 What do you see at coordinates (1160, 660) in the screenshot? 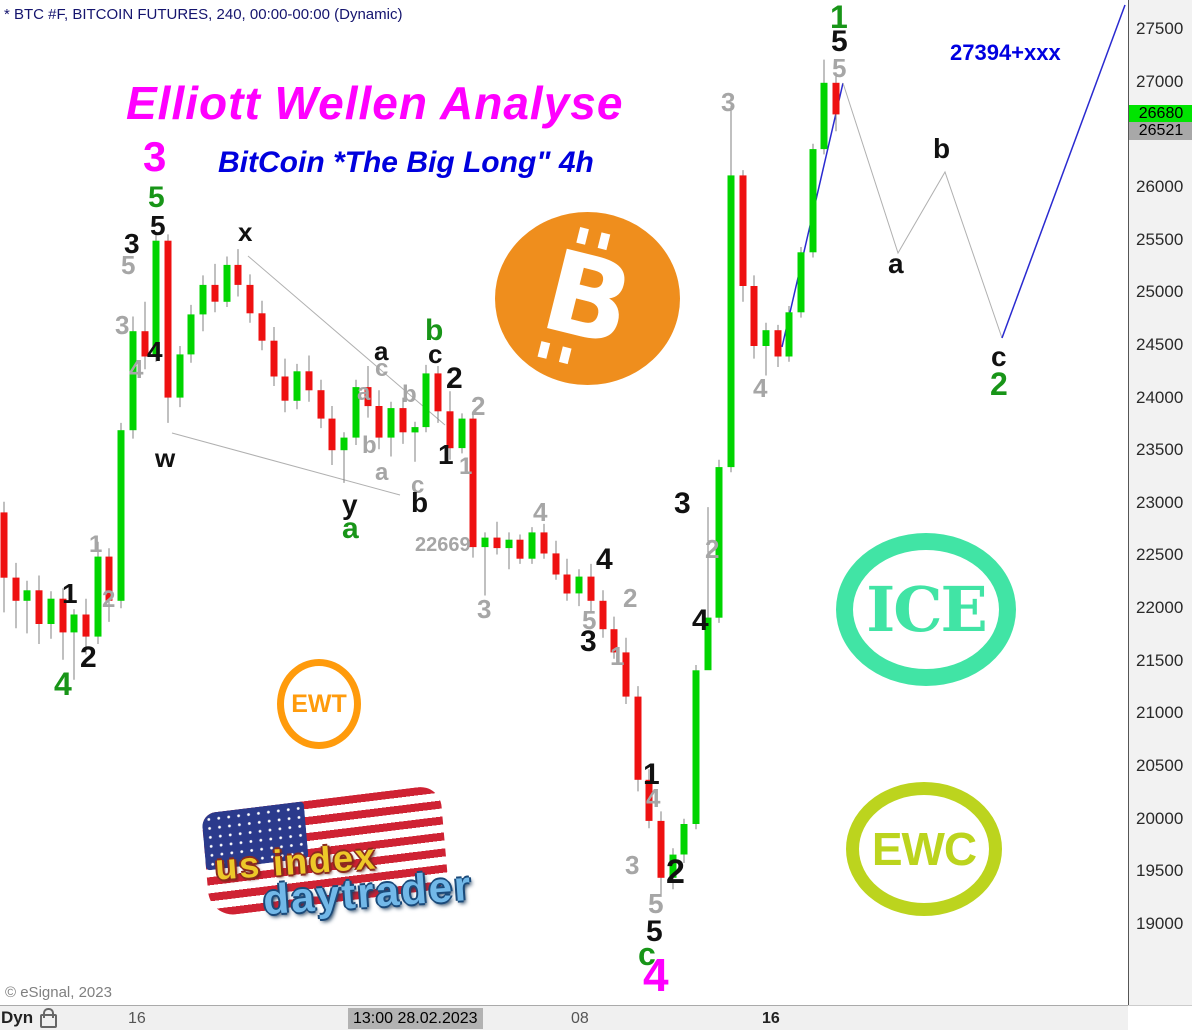
I see `price-tick: 21500` at bounding box center [1160, 660].